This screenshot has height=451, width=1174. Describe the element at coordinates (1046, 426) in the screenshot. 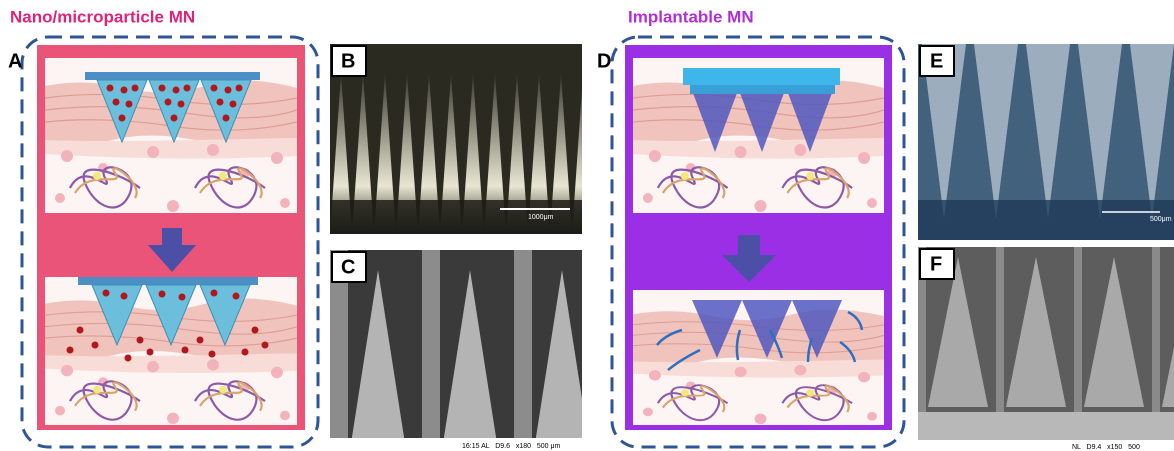

I see `substrate` at that location.